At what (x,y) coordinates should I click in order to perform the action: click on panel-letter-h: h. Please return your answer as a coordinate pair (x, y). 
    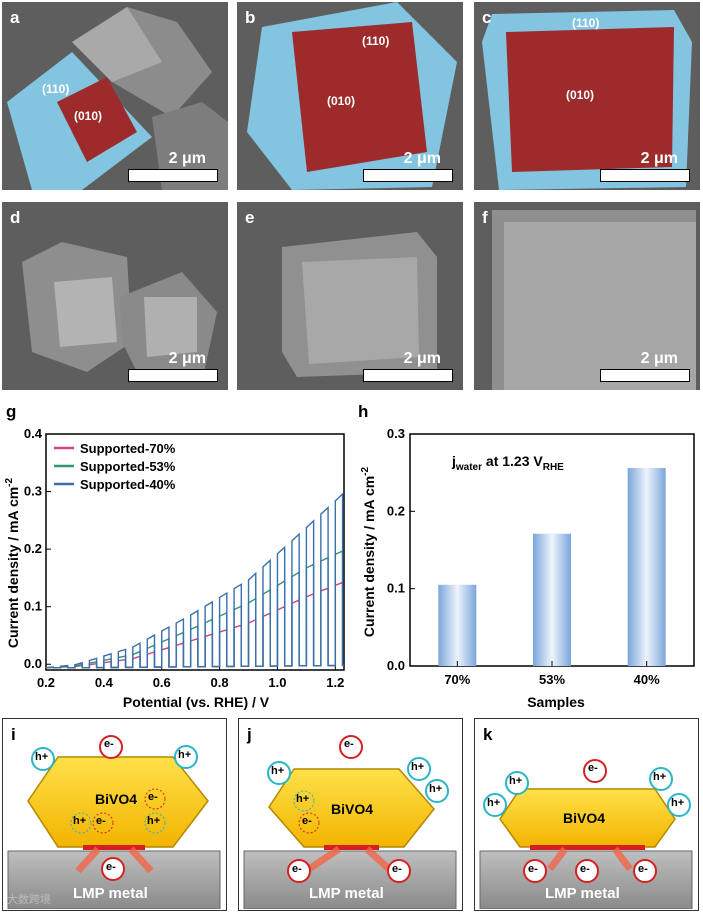
    Looking at the image, I should click on (363, 411).